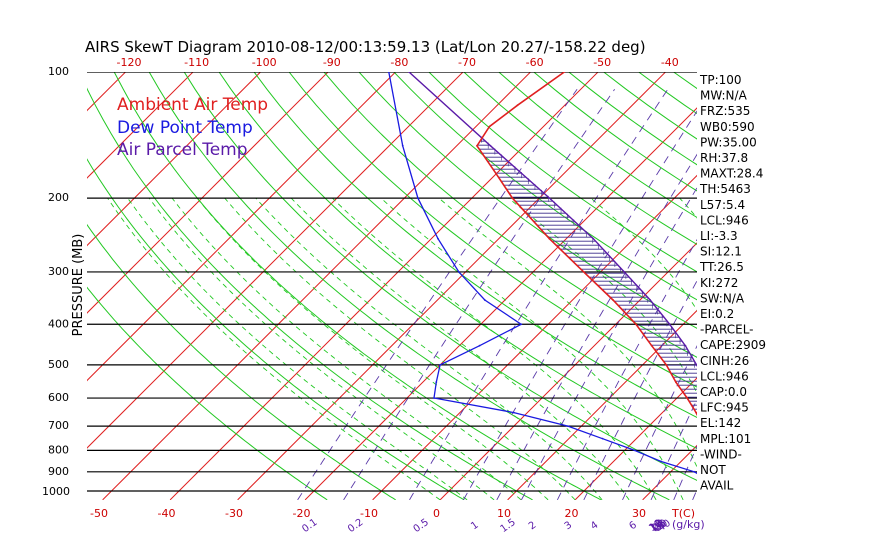 This screenshot has height=560, width=870. What do you see at coordinates (332, 62) in the screenshot?
I see `top-temp-tick-label: -90` at bounding box center [332, 62].